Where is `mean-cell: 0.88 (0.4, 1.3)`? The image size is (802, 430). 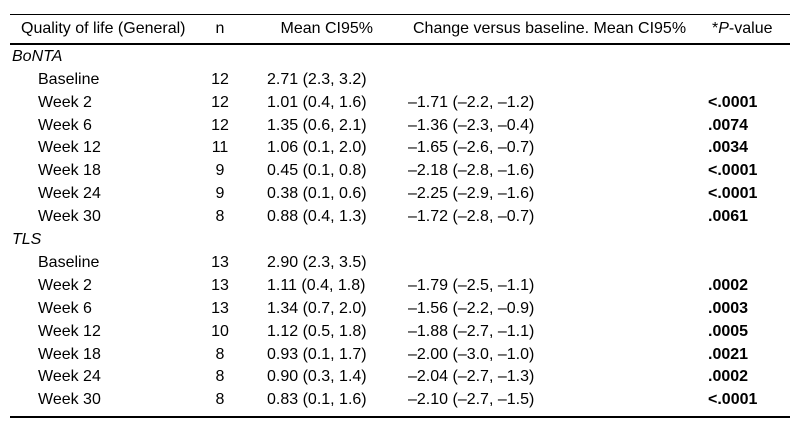
mean-cell: 0.88 (0.4, 1.3) is located at coordinates (317, 217).